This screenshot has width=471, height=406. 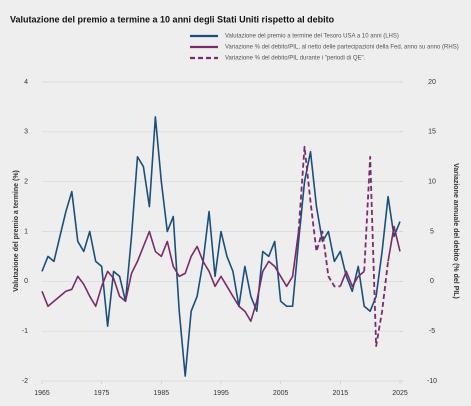 I want to click on y2-tick-label: 20, so click(x=432, y=82).